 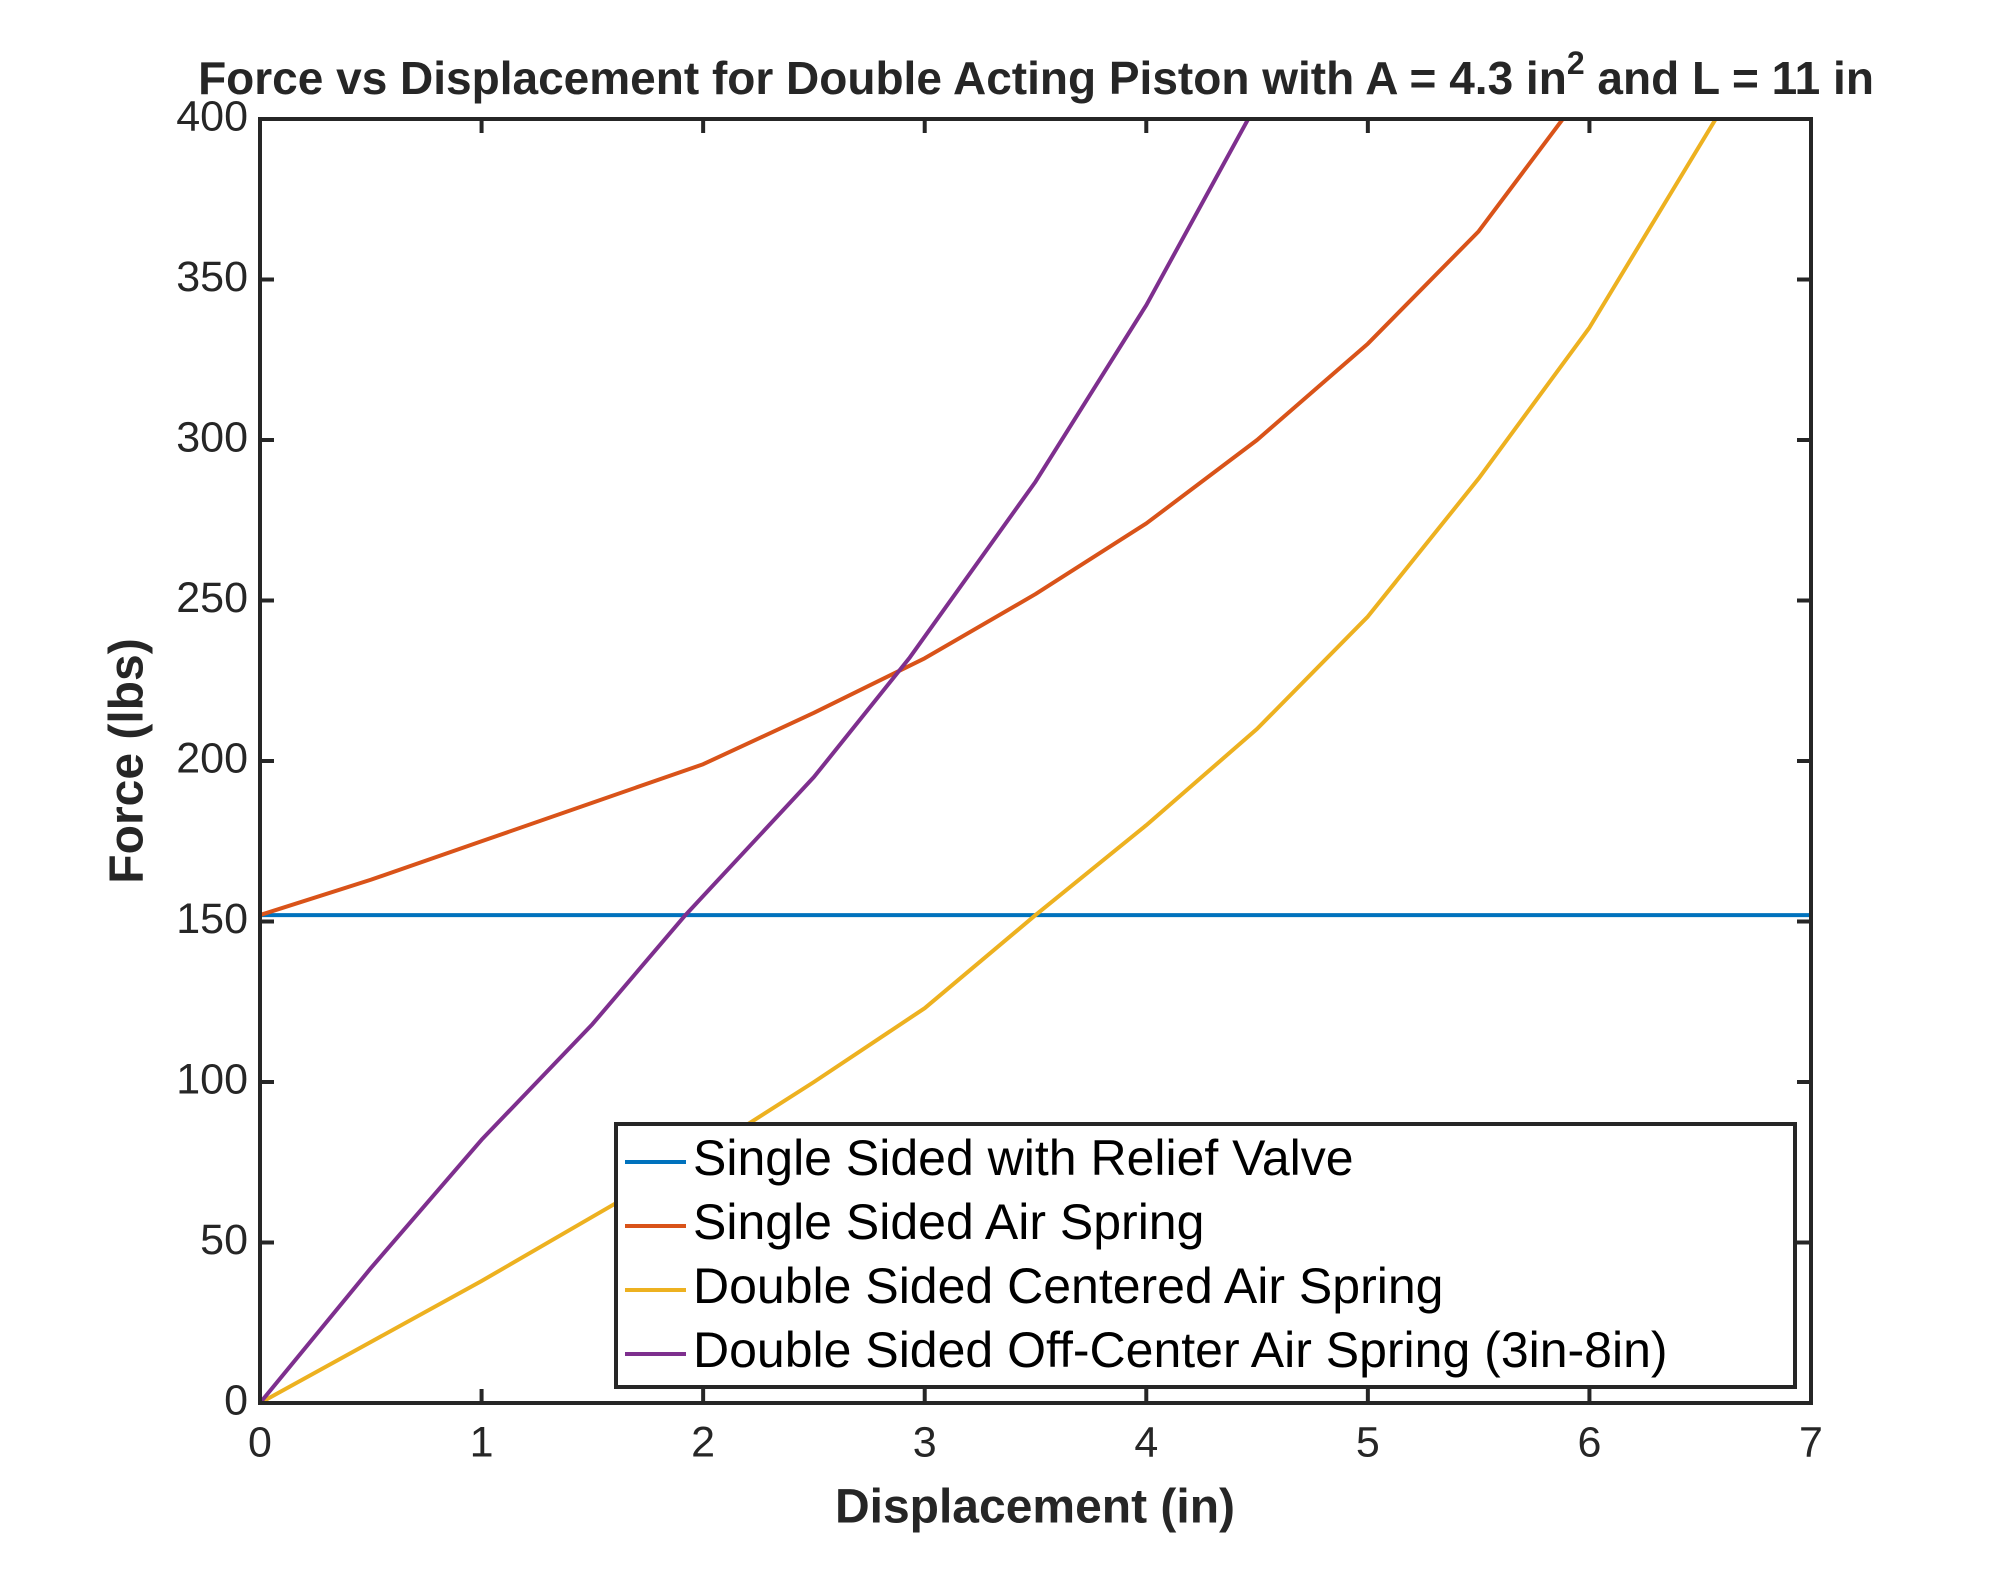 What do you see at coordinates (1023, 1158) in the screenshot?
I see `legend-label: Single Sided with Relief Valve` at bounding box center [1023, 1158].